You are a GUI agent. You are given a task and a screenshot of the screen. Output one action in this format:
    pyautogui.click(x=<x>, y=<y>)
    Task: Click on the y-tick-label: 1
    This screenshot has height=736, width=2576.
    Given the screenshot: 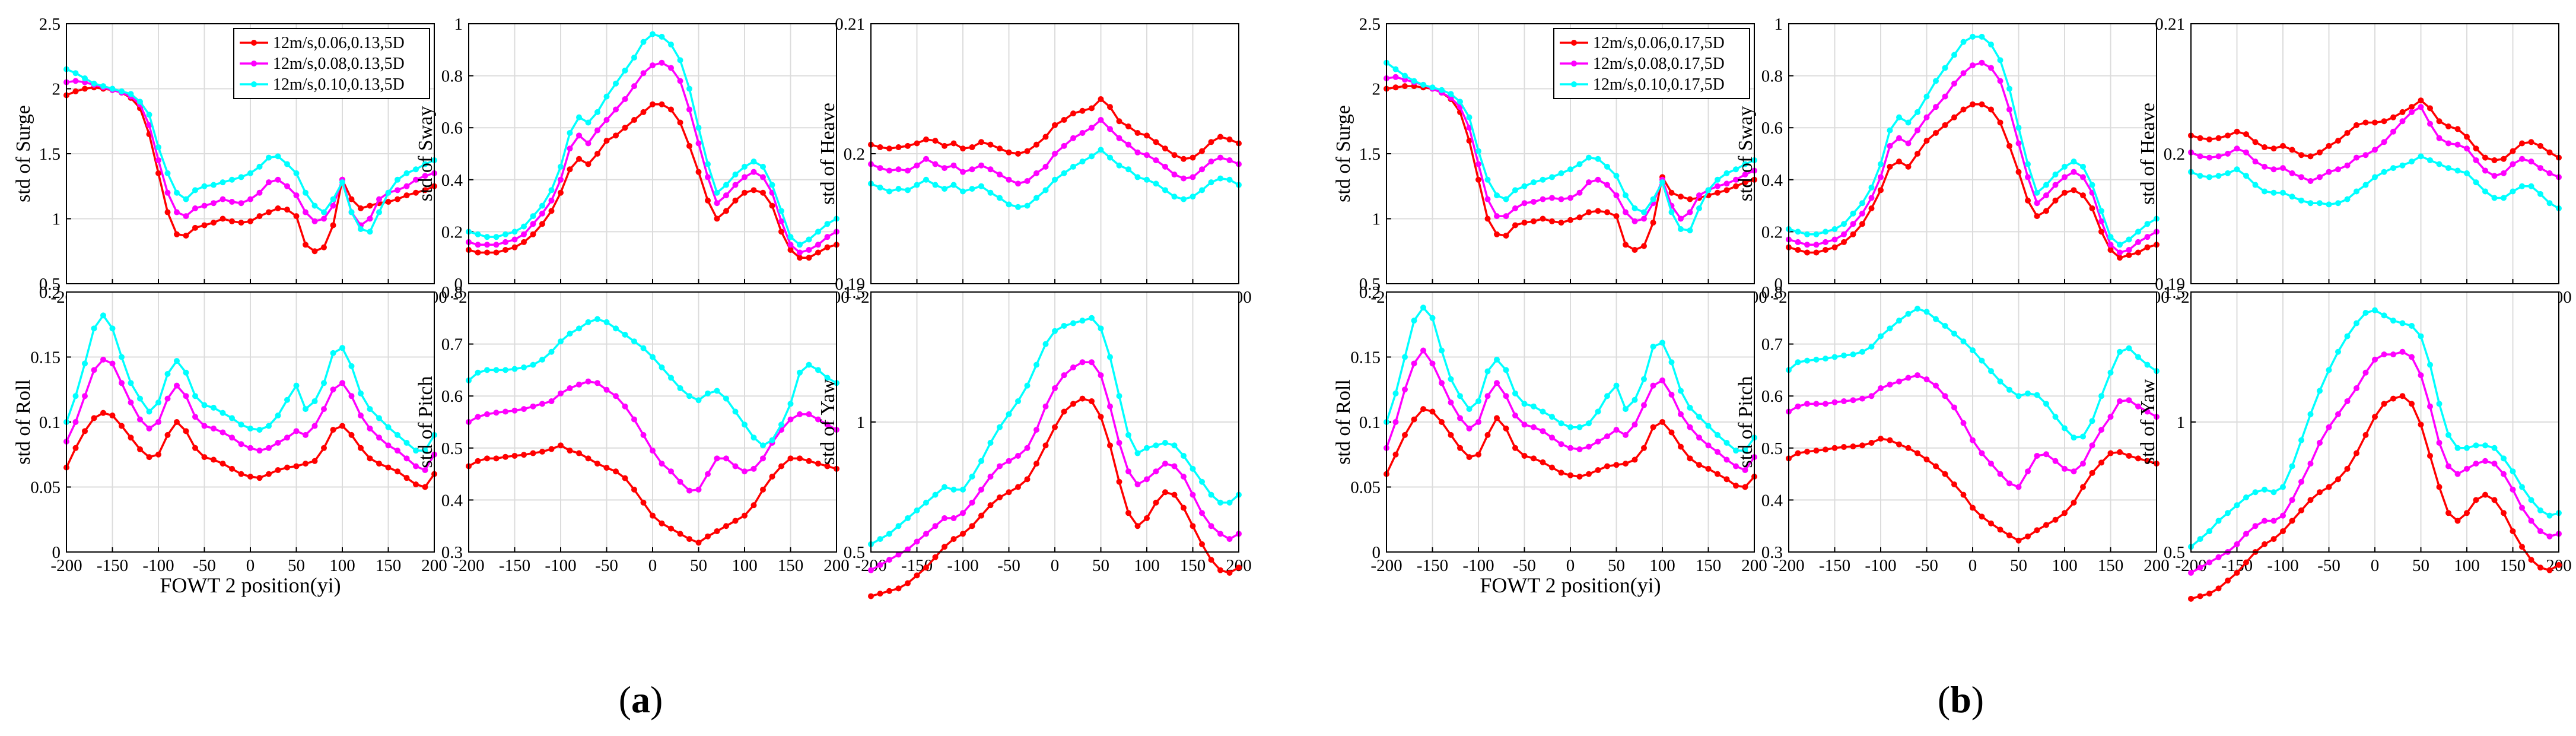 What is the action you would take?
    pyautogui.click(x=1778, y=24)
    